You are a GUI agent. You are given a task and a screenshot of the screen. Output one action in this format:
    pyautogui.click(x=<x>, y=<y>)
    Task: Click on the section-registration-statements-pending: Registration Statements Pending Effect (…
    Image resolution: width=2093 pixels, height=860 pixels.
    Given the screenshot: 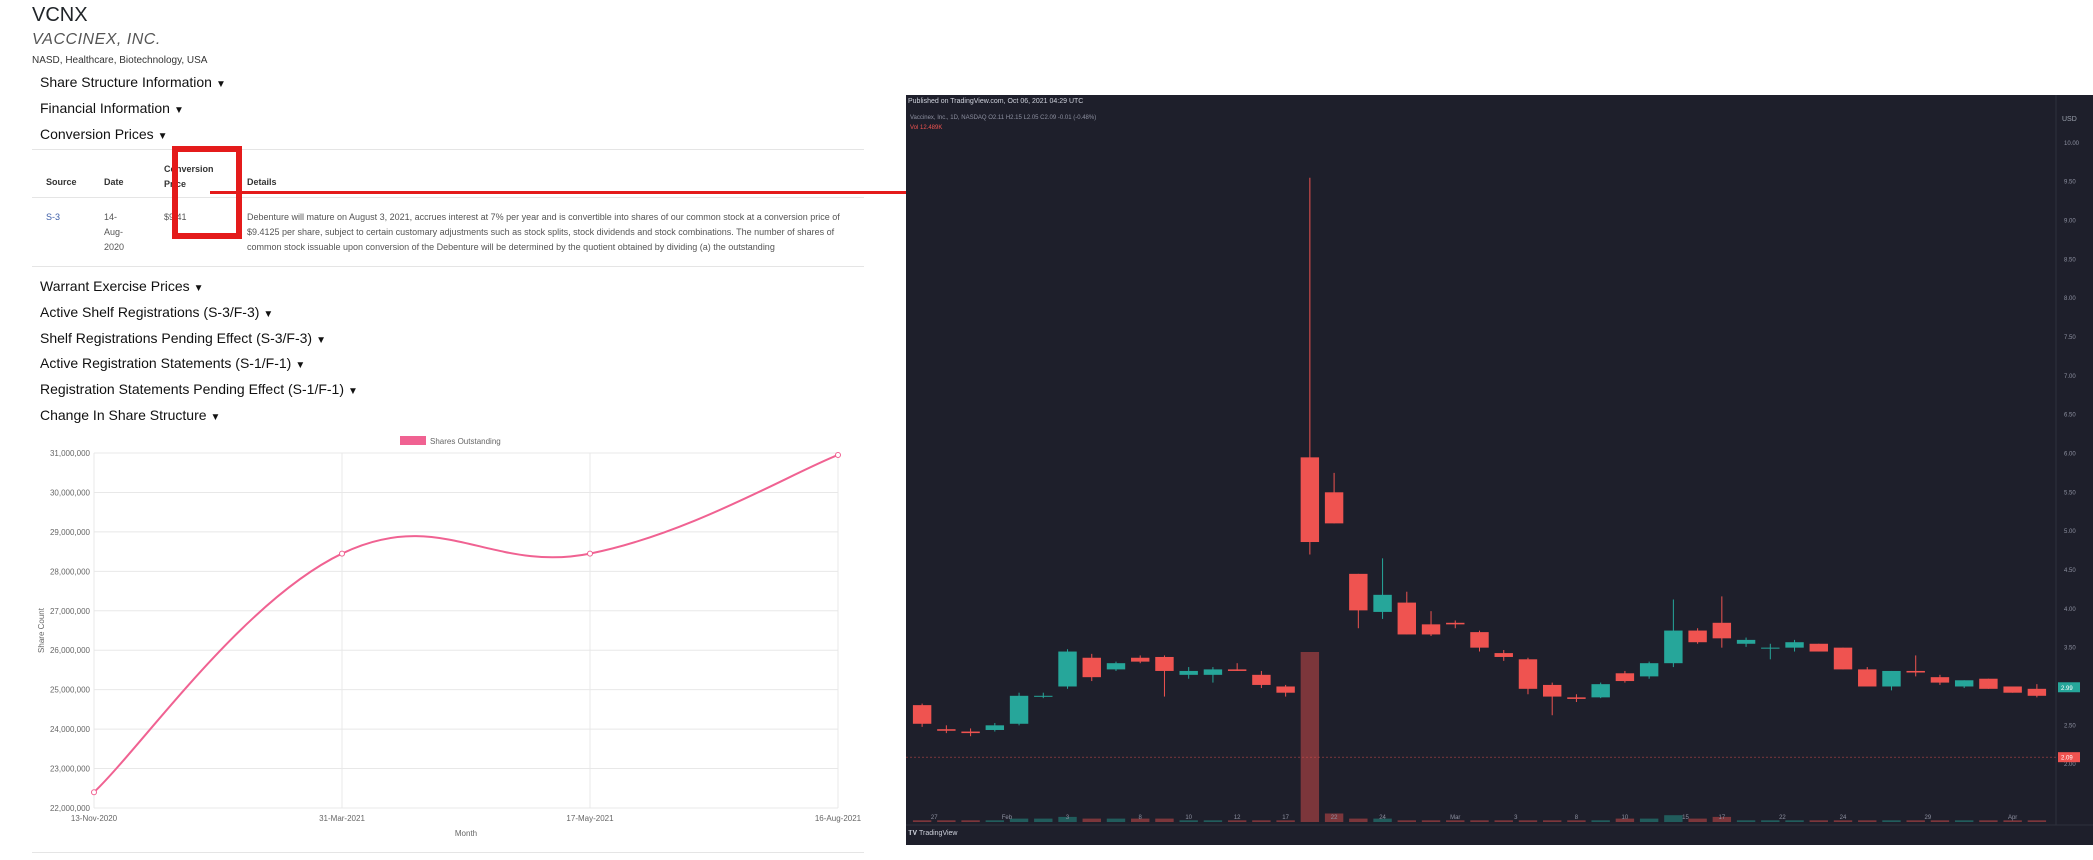 What is the action you would take?
    pyautogui.click(x=199, y=389)
    